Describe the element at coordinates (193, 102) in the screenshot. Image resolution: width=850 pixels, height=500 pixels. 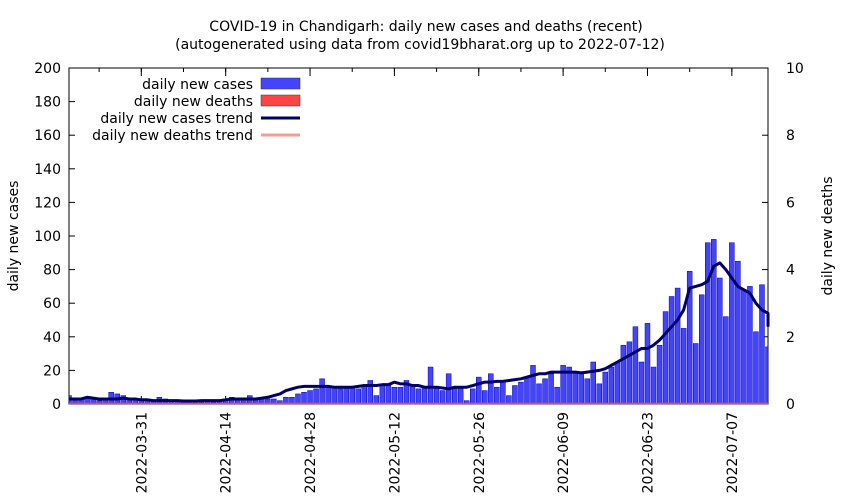
I see `legend-label: daily new deaths` at that location.